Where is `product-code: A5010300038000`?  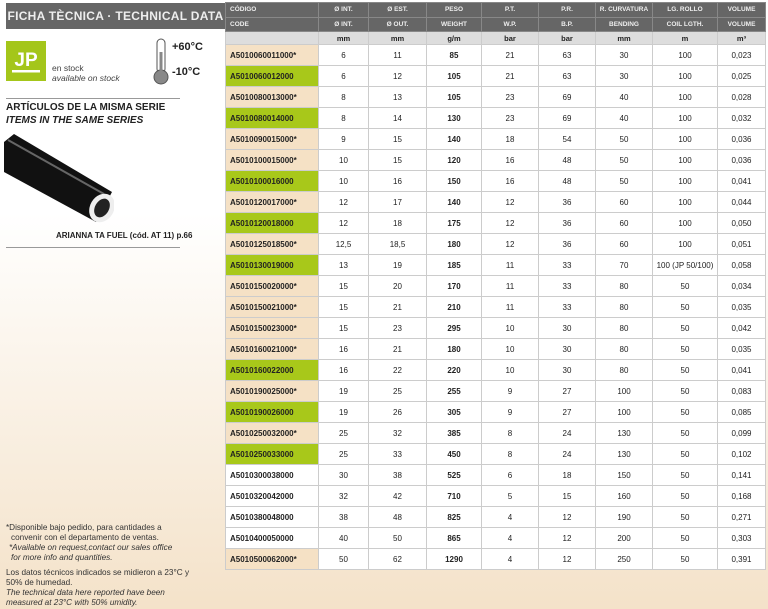
product-code: A5010300038000 is located at coordinates (272, 475).